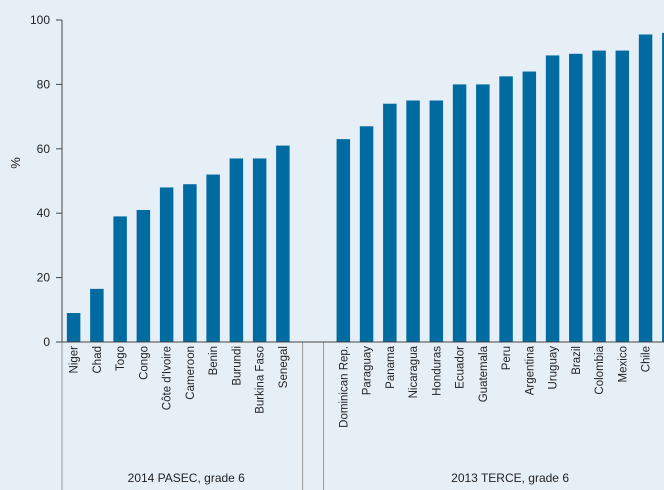 The height and width of the screenshot is (490, 664). What do you see at coordinates (214, 360) in the screenshot?
I see `category-label-benin: Benin` at bounding box center [214, 360].